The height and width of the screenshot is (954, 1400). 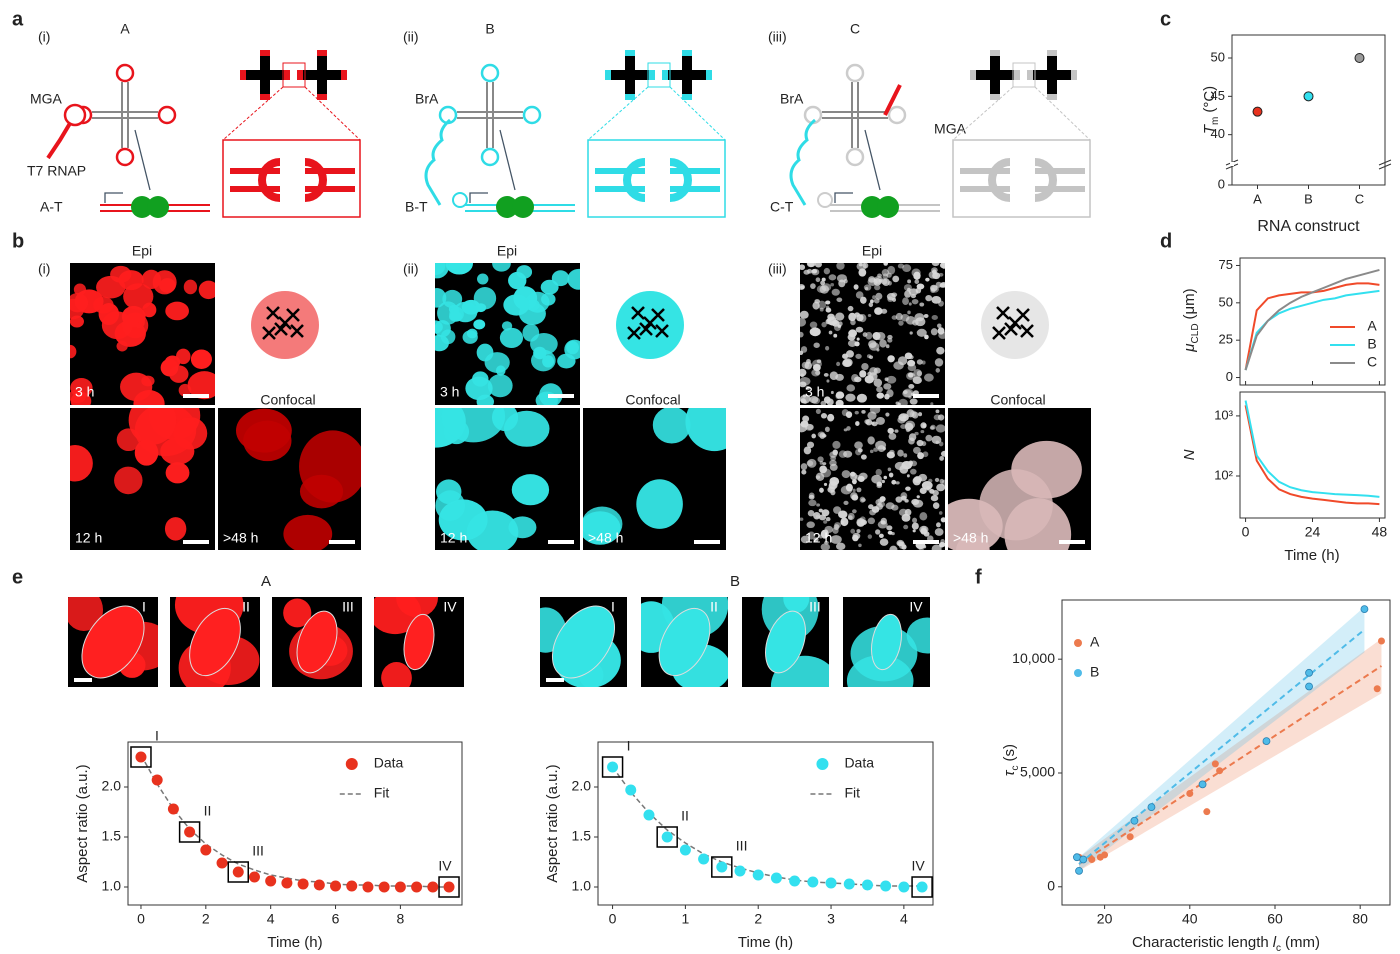 What do you see at coordinates (1189, 454) in the screenshot?
I see `y-axis-title: N` at bounding box center [1189, 454].